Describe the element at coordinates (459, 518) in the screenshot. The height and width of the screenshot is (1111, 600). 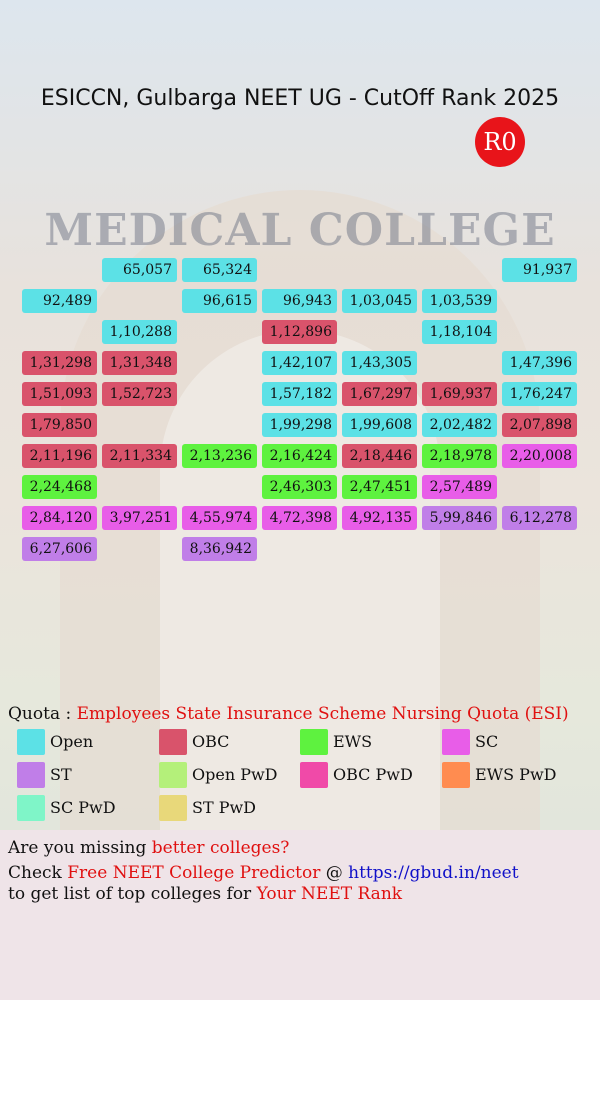
I see `rank-cell: 5,99,846` at that location.